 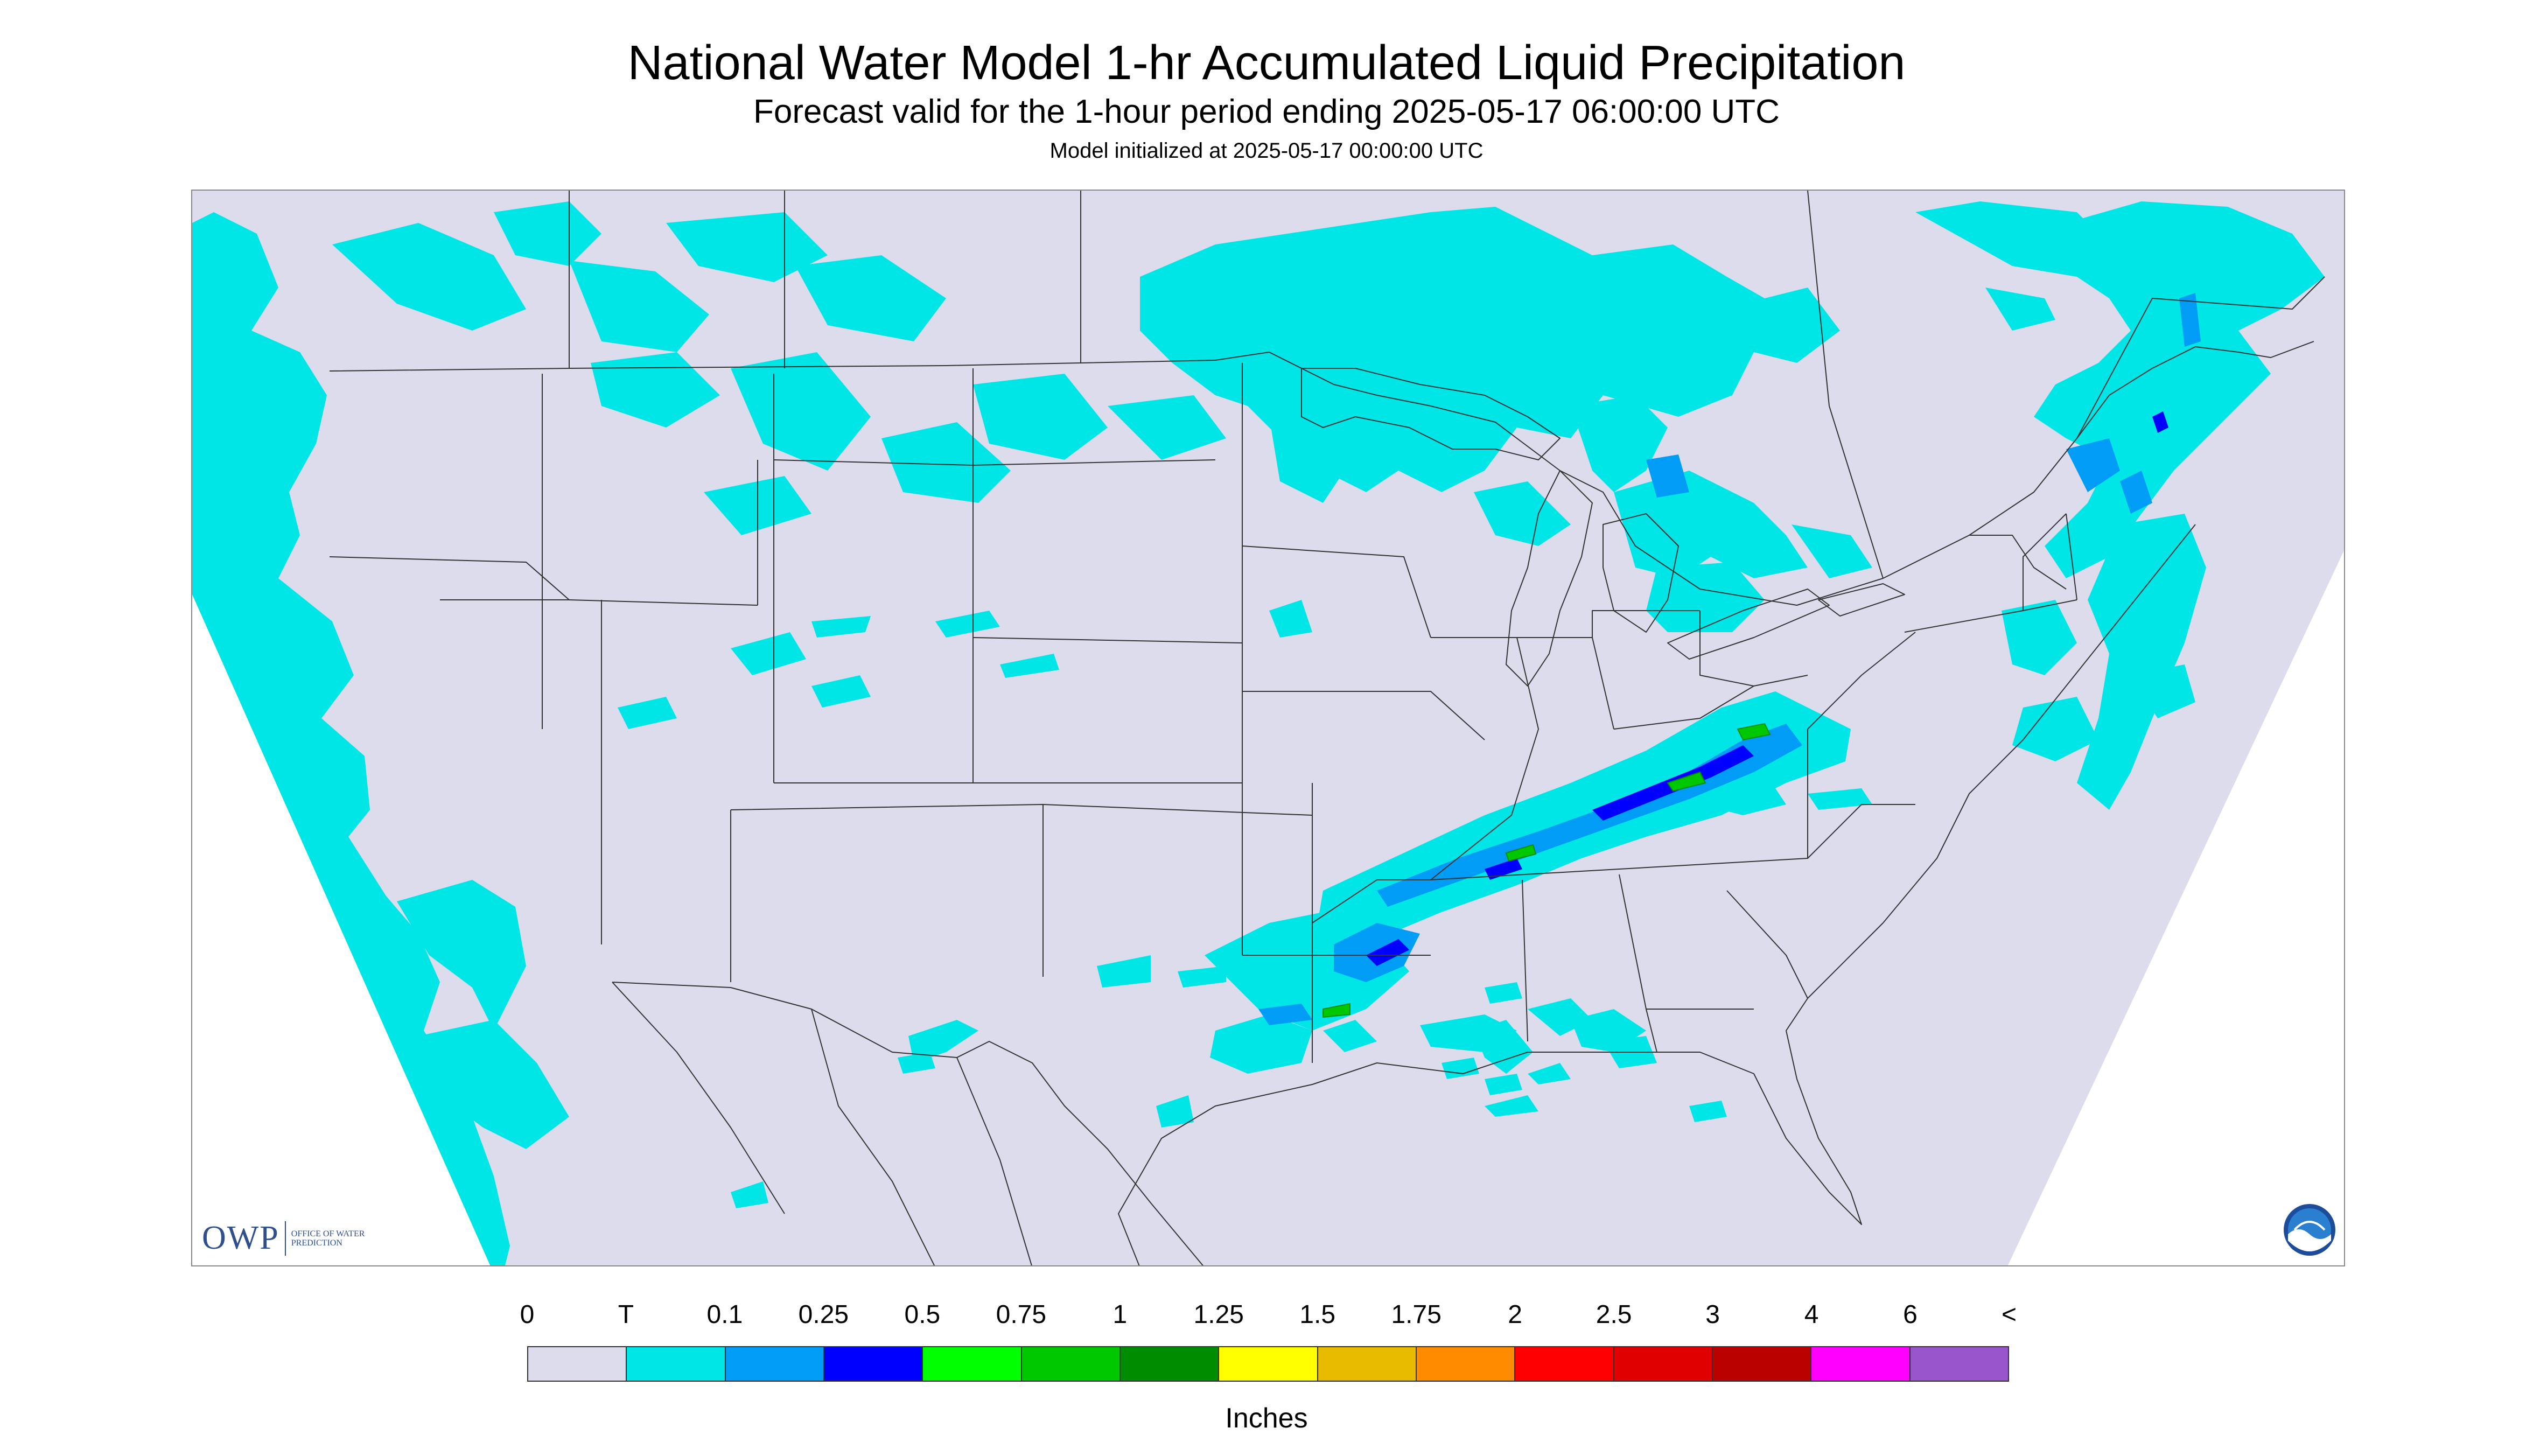 What do you see at coordinates (527, 1314) in the screenshot?
I see `legend-tick-label: 0` at bounding box center [527, 1314].